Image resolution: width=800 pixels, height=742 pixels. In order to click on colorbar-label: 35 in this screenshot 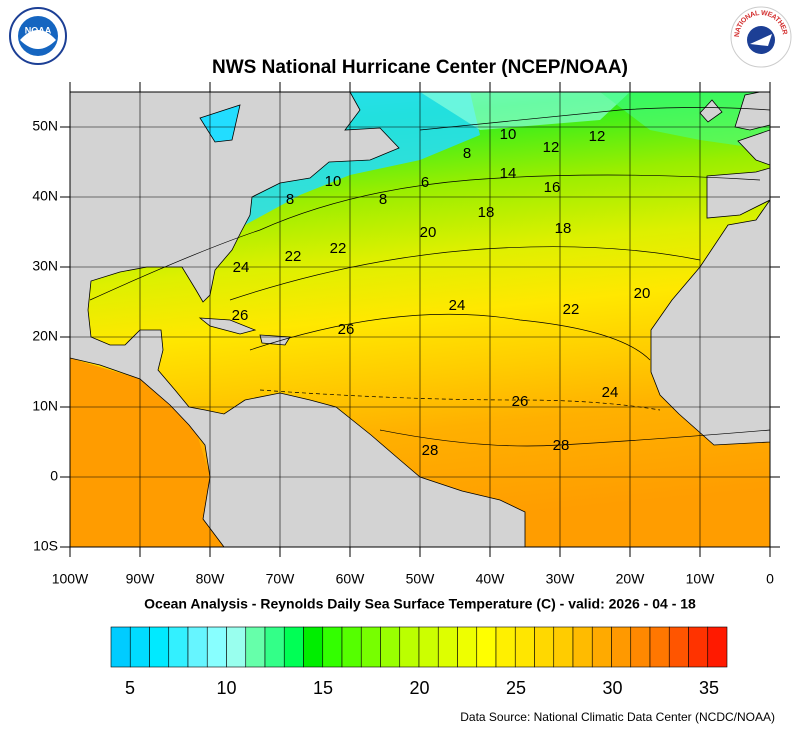, I will do `click(709, 688)`.